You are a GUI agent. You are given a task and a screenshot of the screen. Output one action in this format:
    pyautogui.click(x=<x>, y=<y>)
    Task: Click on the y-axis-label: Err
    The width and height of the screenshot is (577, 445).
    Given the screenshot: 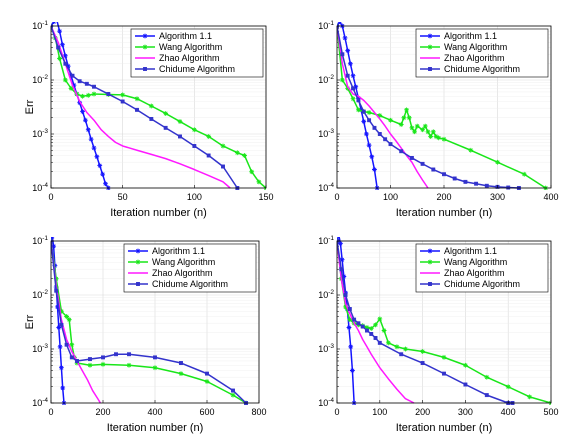 What is the action you would take?
    pyautogui.click(x=30, y=106)
    